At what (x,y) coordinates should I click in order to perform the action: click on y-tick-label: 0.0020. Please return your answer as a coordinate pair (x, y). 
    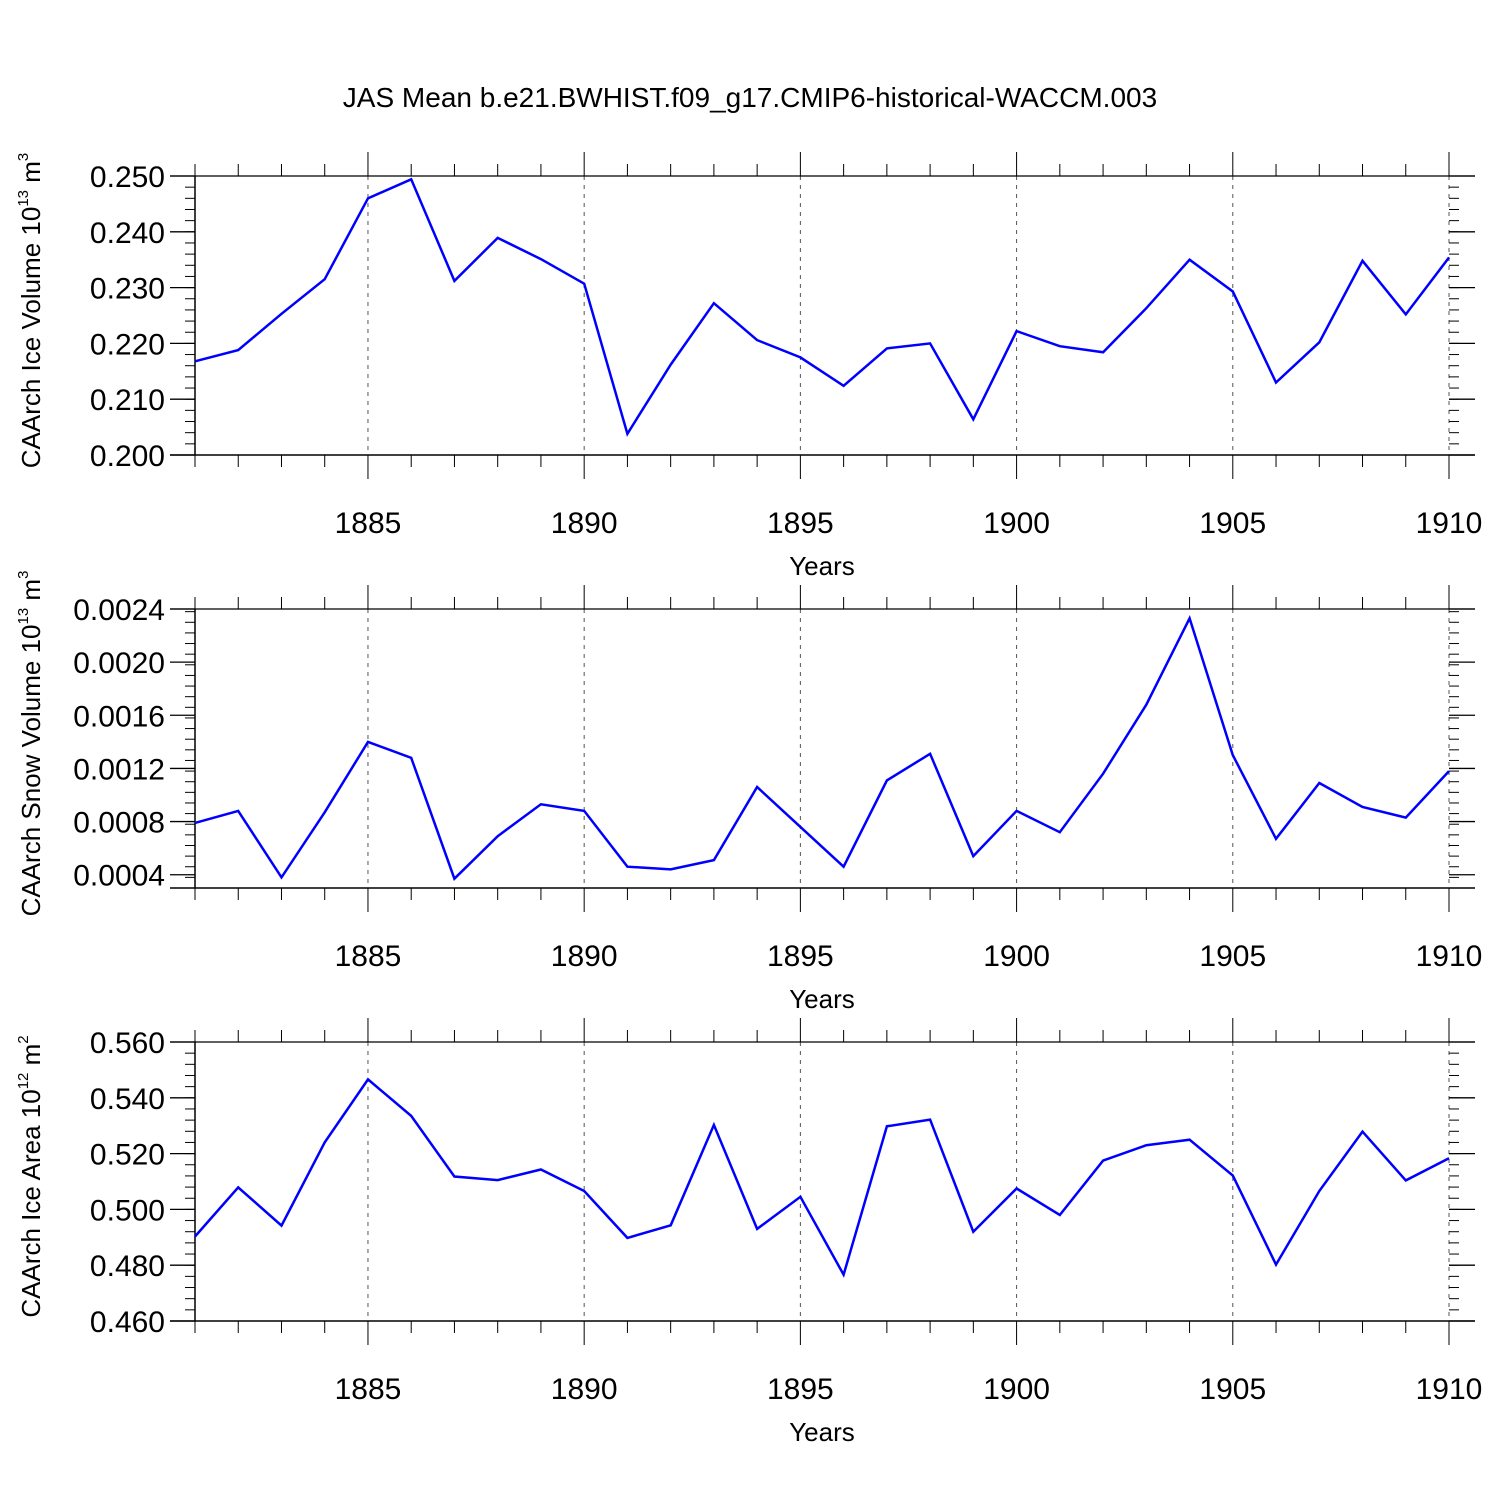
    Looking at the image, I should click on (119, 663).